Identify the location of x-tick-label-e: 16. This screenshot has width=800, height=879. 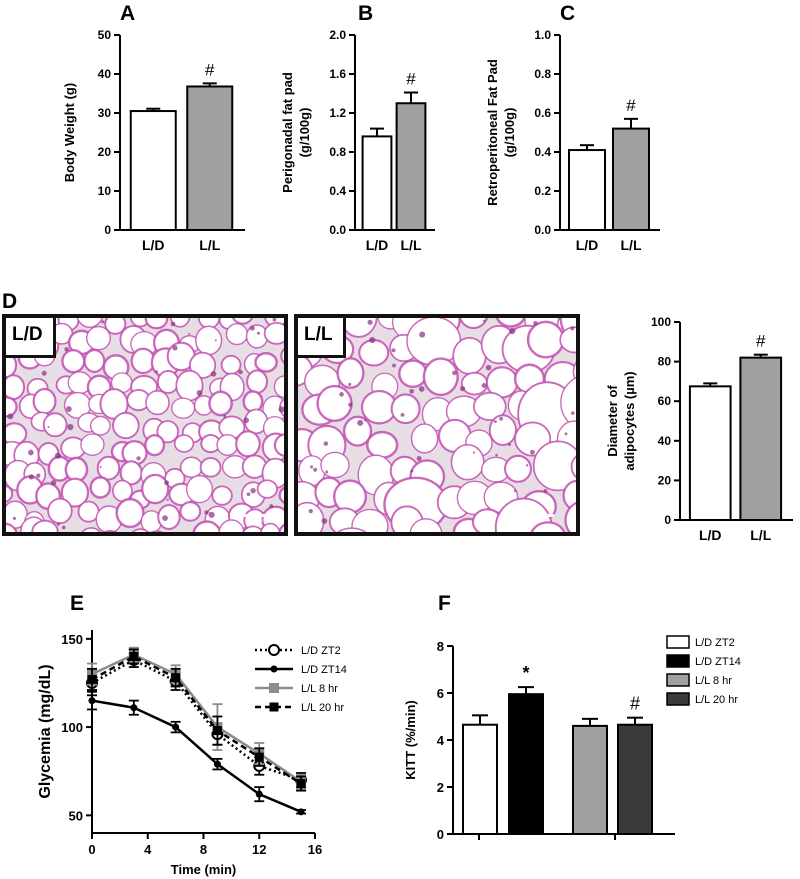
(315, 849).